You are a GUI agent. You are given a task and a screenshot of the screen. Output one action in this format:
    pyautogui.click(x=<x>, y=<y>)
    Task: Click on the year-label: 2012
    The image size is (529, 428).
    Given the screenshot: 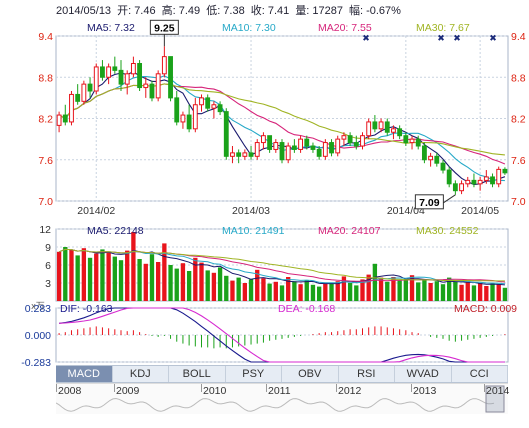 What is the action you would take?
    pyautogui.click(x=350, y=391)
    